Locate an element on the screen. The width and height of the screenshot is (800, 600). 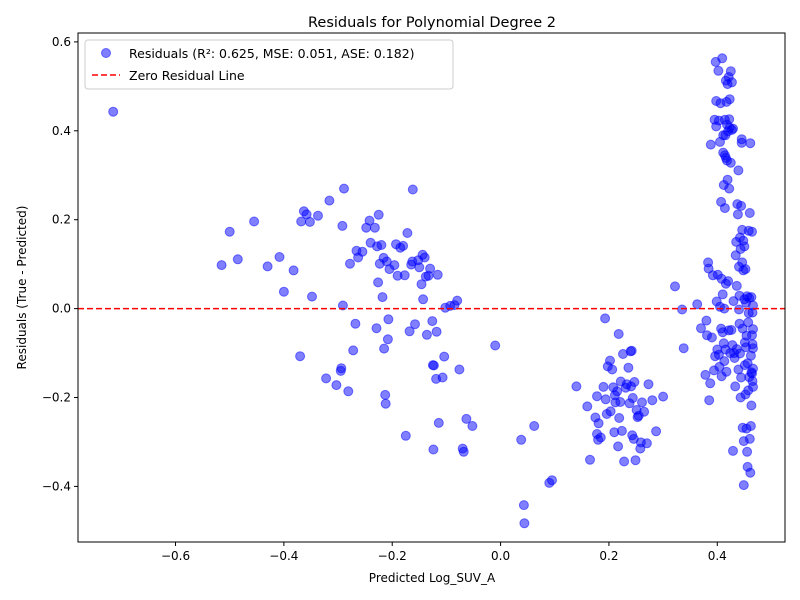
x-tick-label: −0.2 is located at coordinates (392, 556).